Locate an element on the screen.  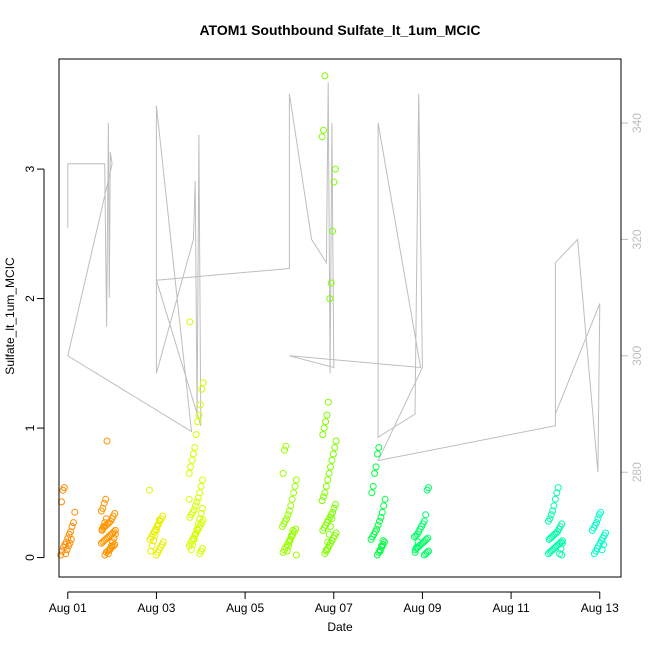
chart-title: ATOM1 Southbound Sulfate_lt_1um_MCIC is located at coordinates (339, 30).